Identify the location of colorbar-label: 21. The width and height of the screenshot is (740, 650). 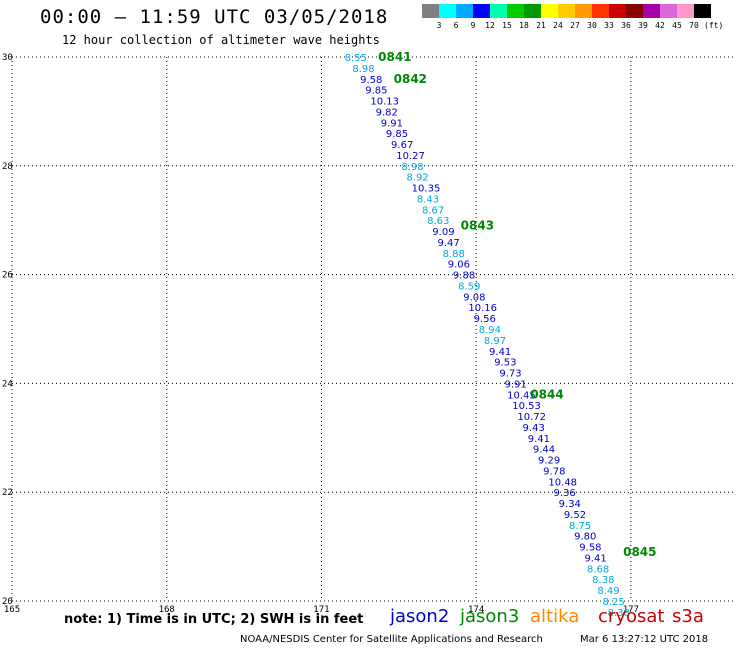
(541, 25).